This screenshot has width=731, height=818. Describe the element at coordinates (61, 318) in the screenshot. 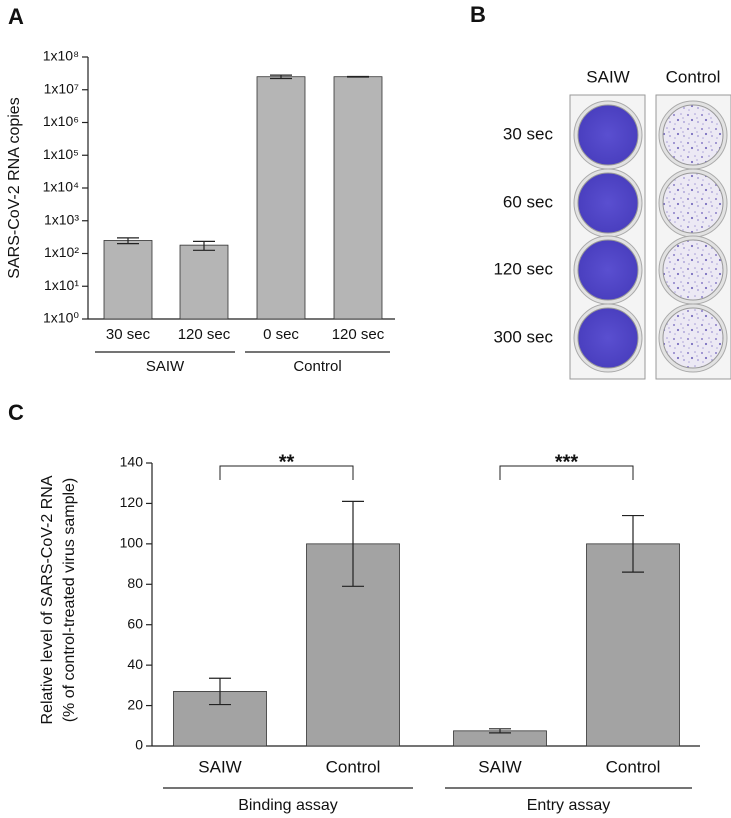

I see `y-tick-label: 1x10⁰` at that location.